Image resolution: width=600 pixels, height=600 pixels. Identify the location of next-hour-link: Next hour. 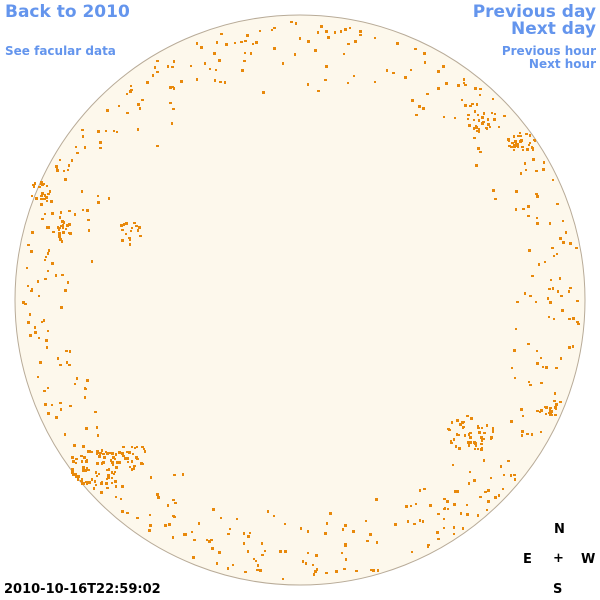
(562, 64).